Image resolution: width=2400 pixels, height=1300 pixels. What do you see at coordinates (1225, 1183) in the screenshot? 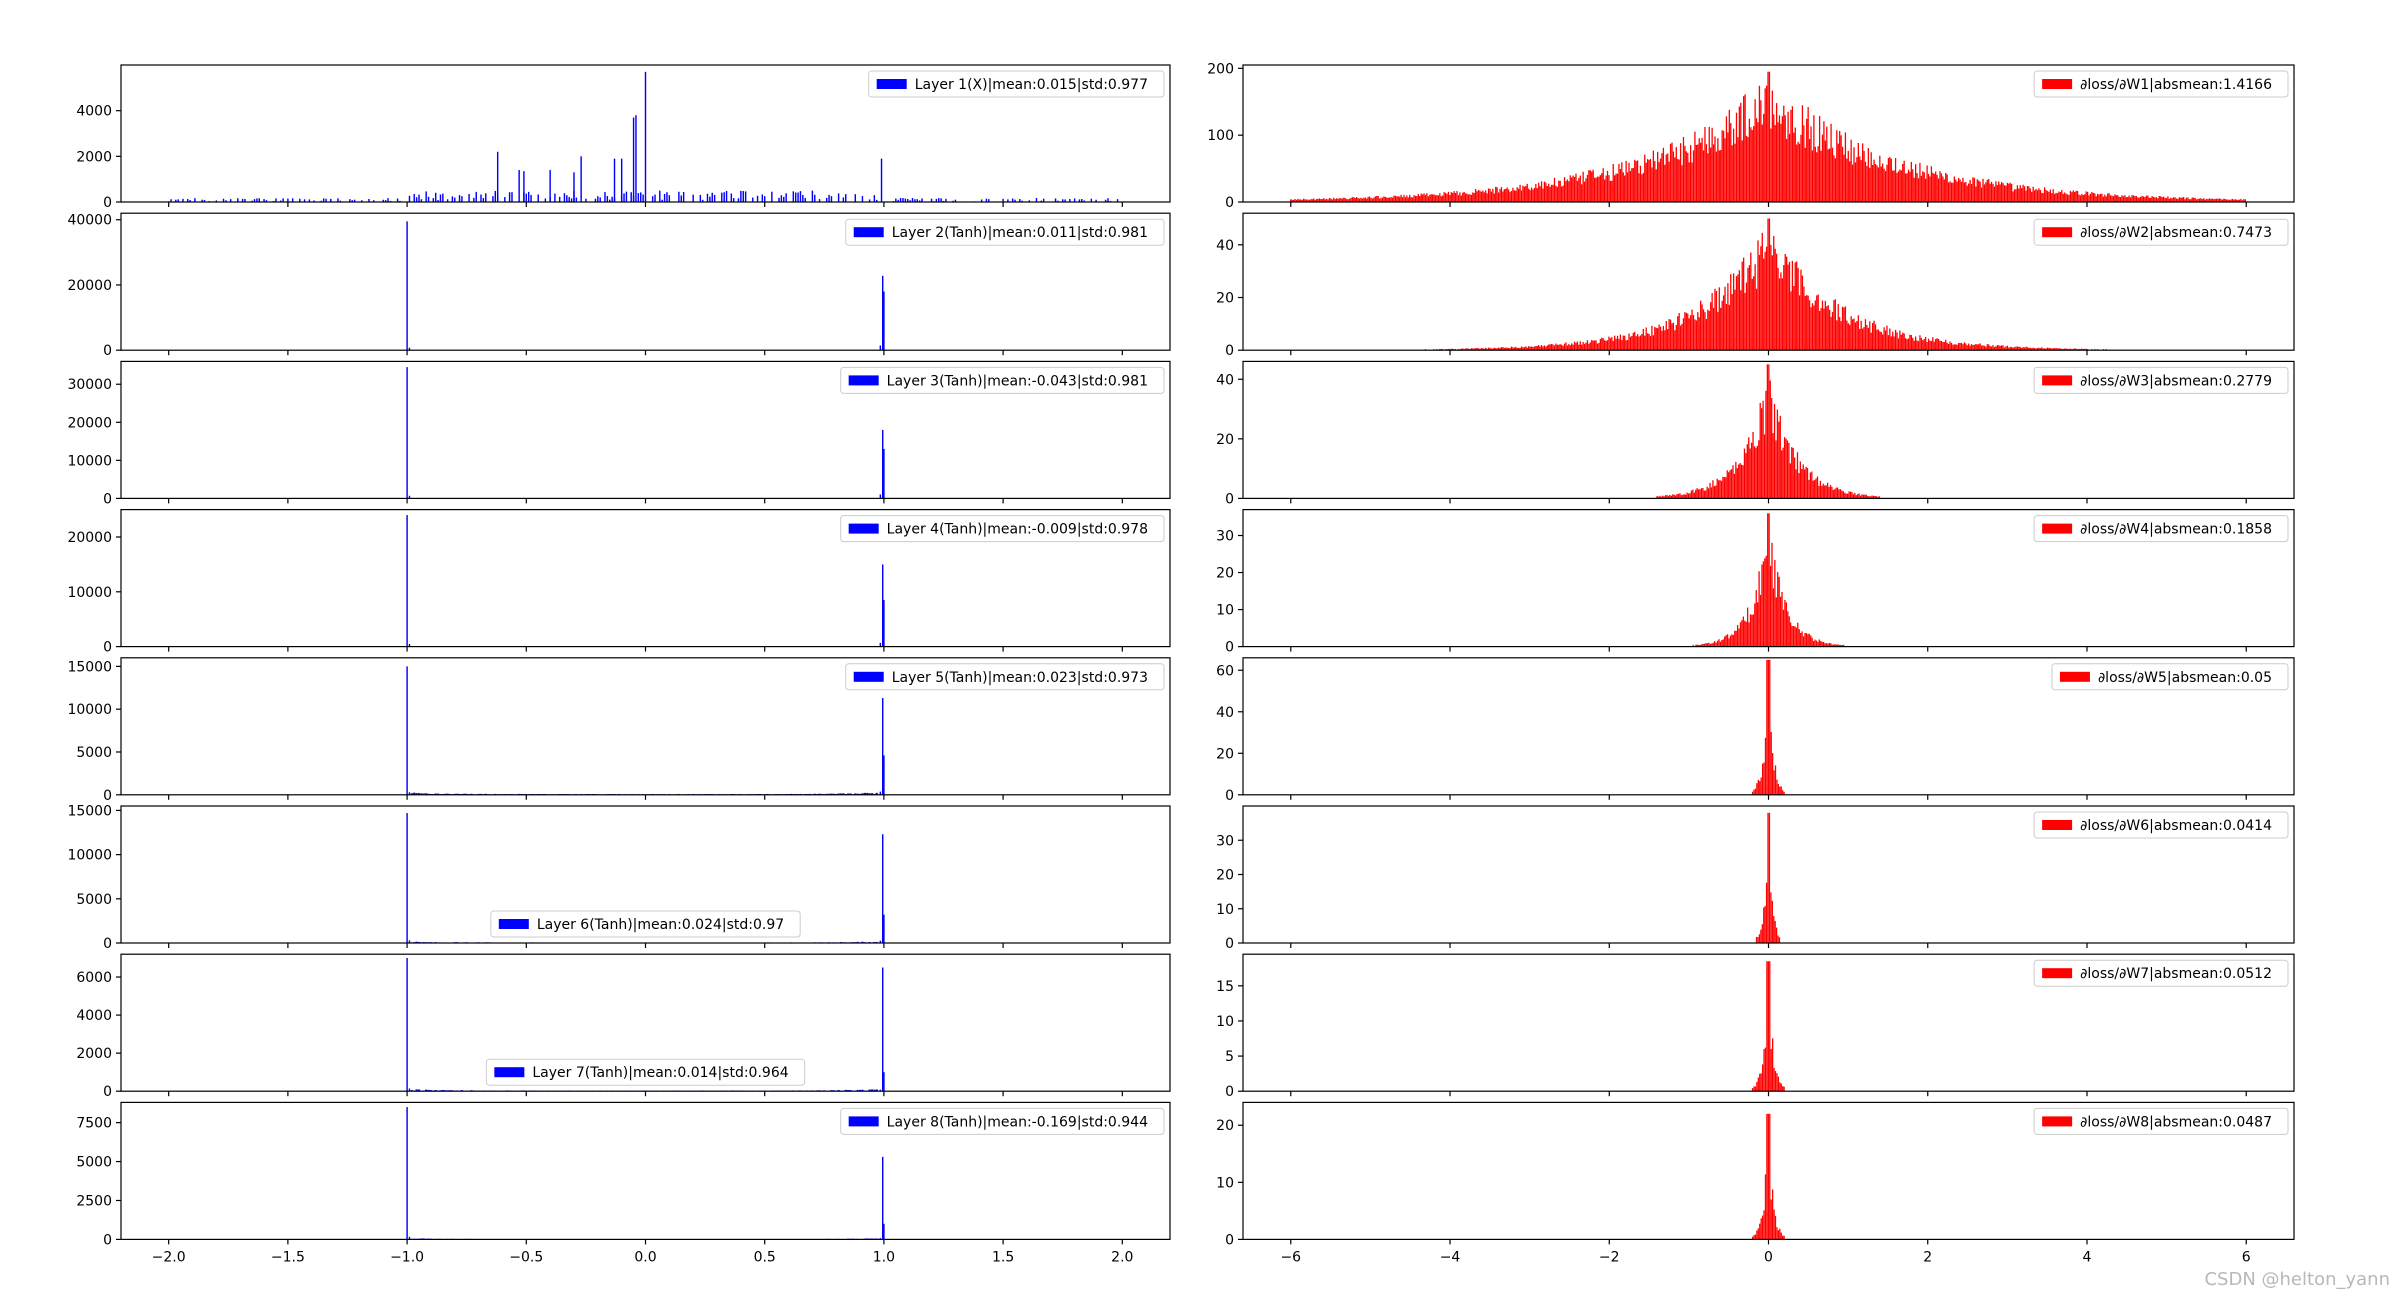
I see `y-tick-label: 10` at bounding box center [1225, 1183].